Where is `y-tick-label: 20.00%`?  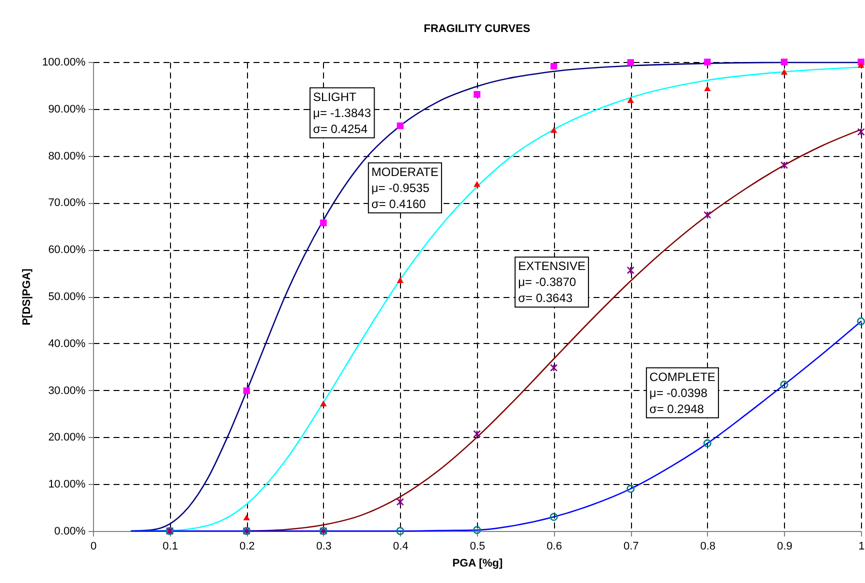 y-tick-label: 20.00% is located at coordinates (67, 438).